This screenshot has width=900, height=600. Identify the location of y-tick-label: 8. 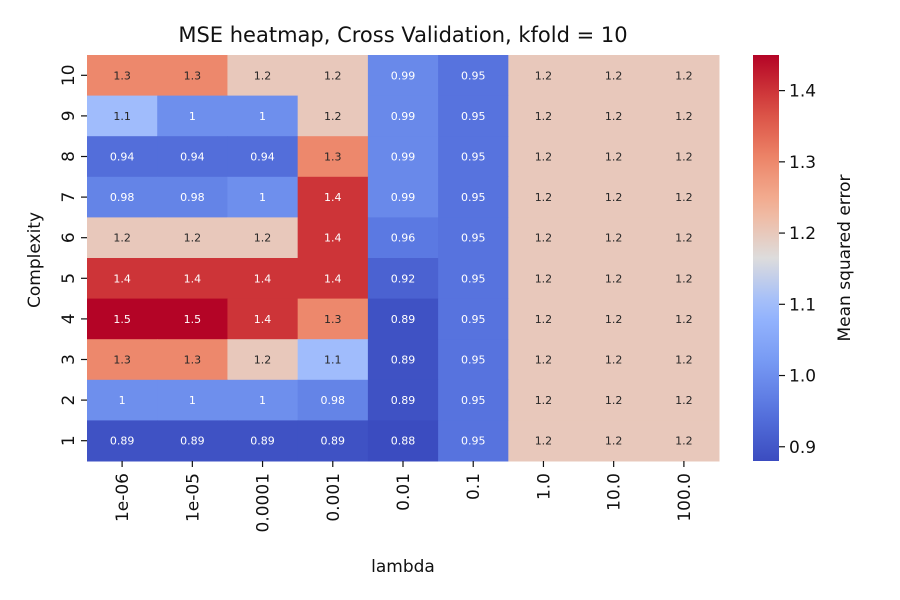
(69, 156).